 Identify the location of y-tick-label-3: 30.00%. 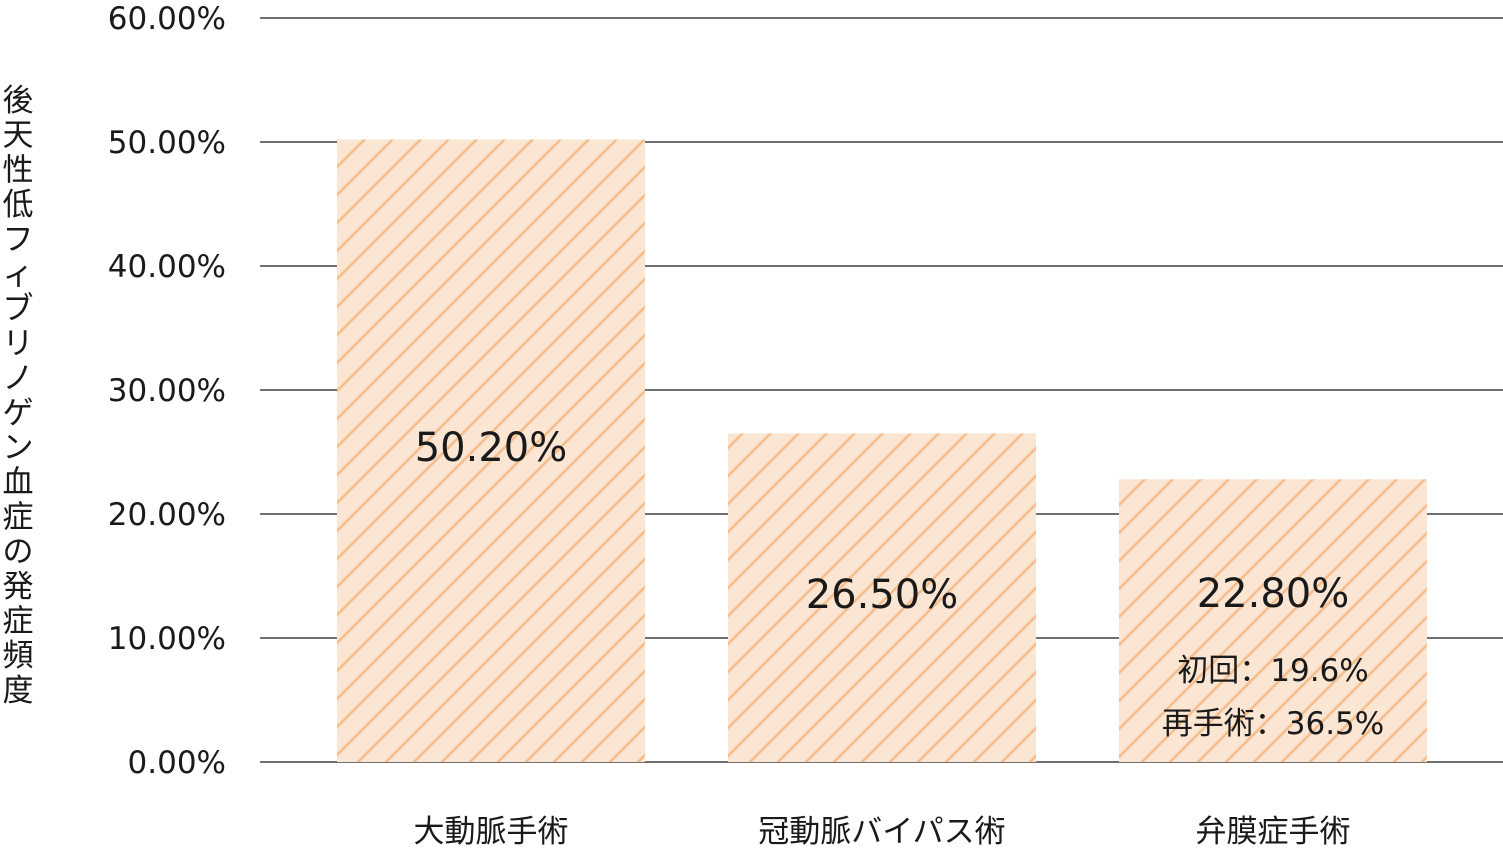
(167, 391).